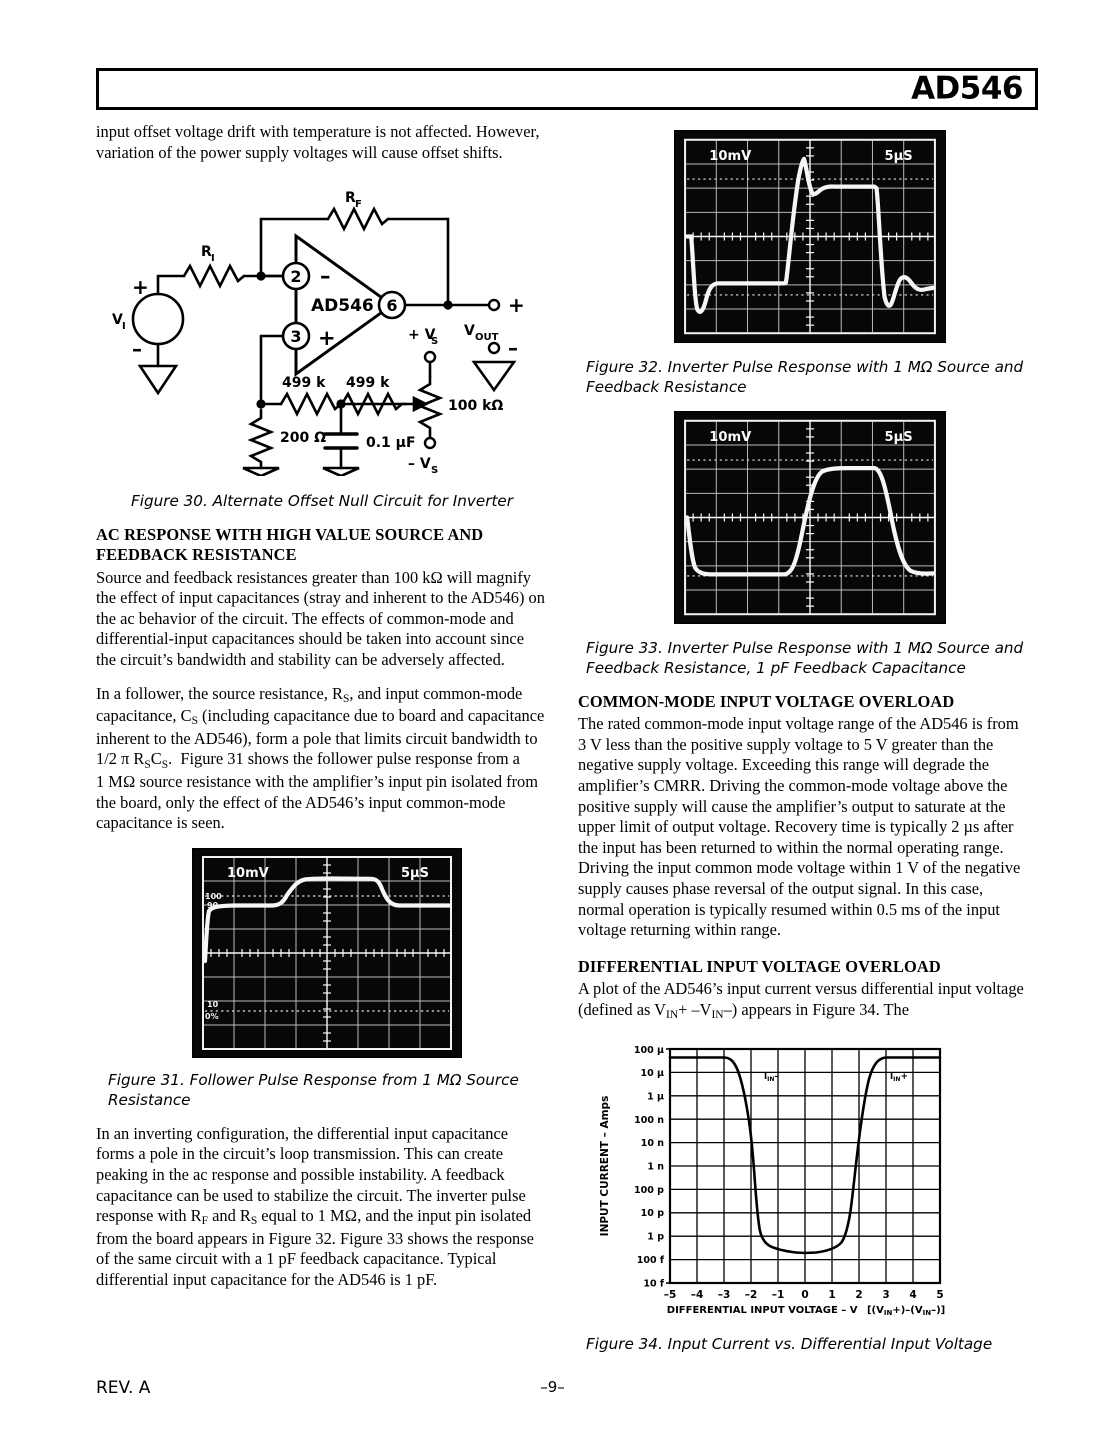 This screenshot has height=1430, width=1105. What do you see at coordinates (368, 383) in the screenshot?
I see `r499b-label: 499 k` at bounding box center [368, 383].